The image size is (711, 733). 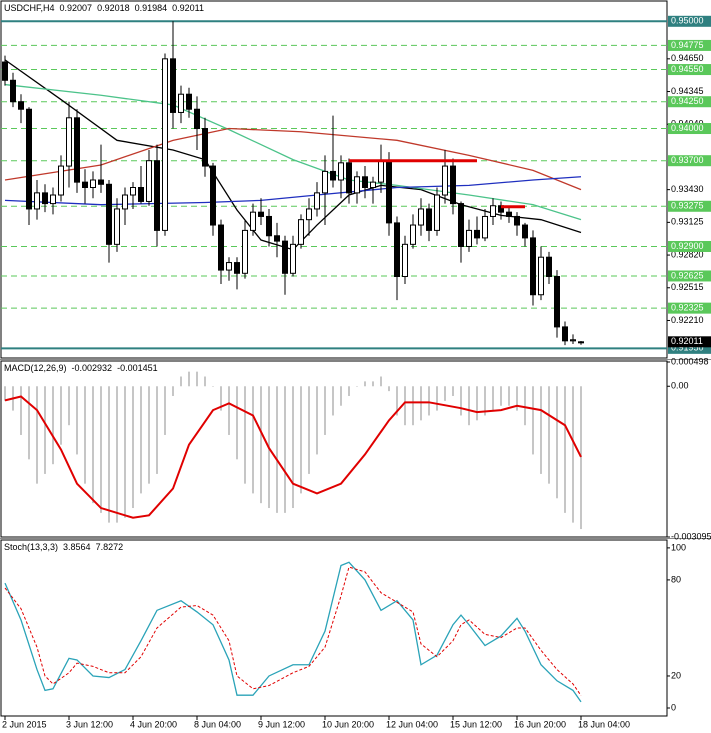 I want to click on panel-header: MACD(12,26,9) -0.002932 -0.001451, so click(x=81, y=368).